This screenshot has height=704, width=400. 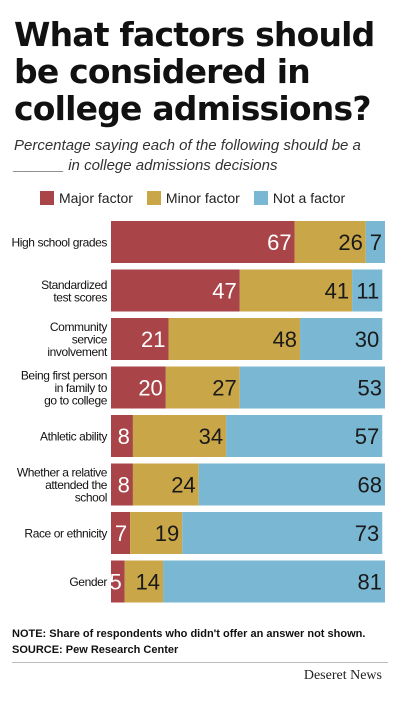 I want to click on data-label-not: 53, so click(x=370, y=388).